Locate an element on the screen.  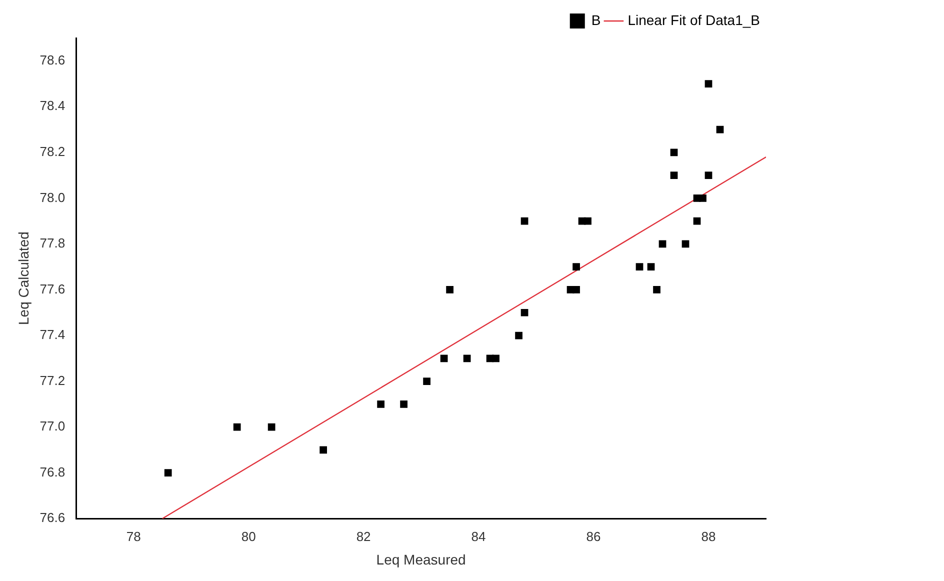
y-tick-label: 77.0 is located at coordinates (53, 426).